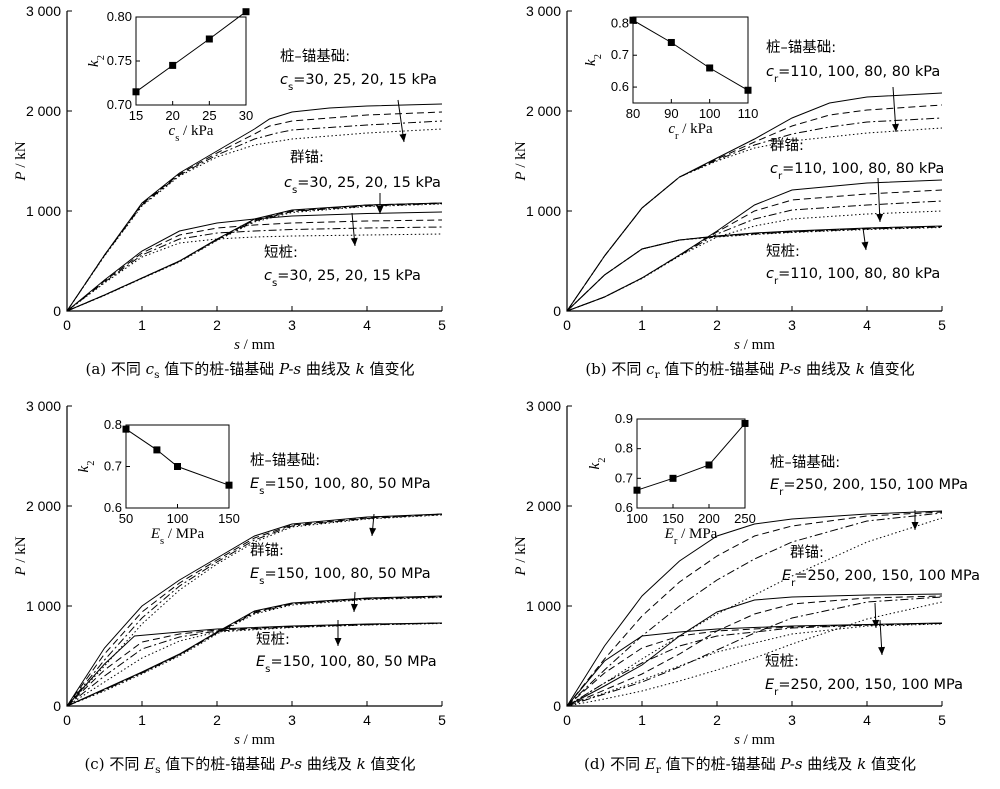  I want to click on inset-y-tick-label: 0.6, so click(624, 507).